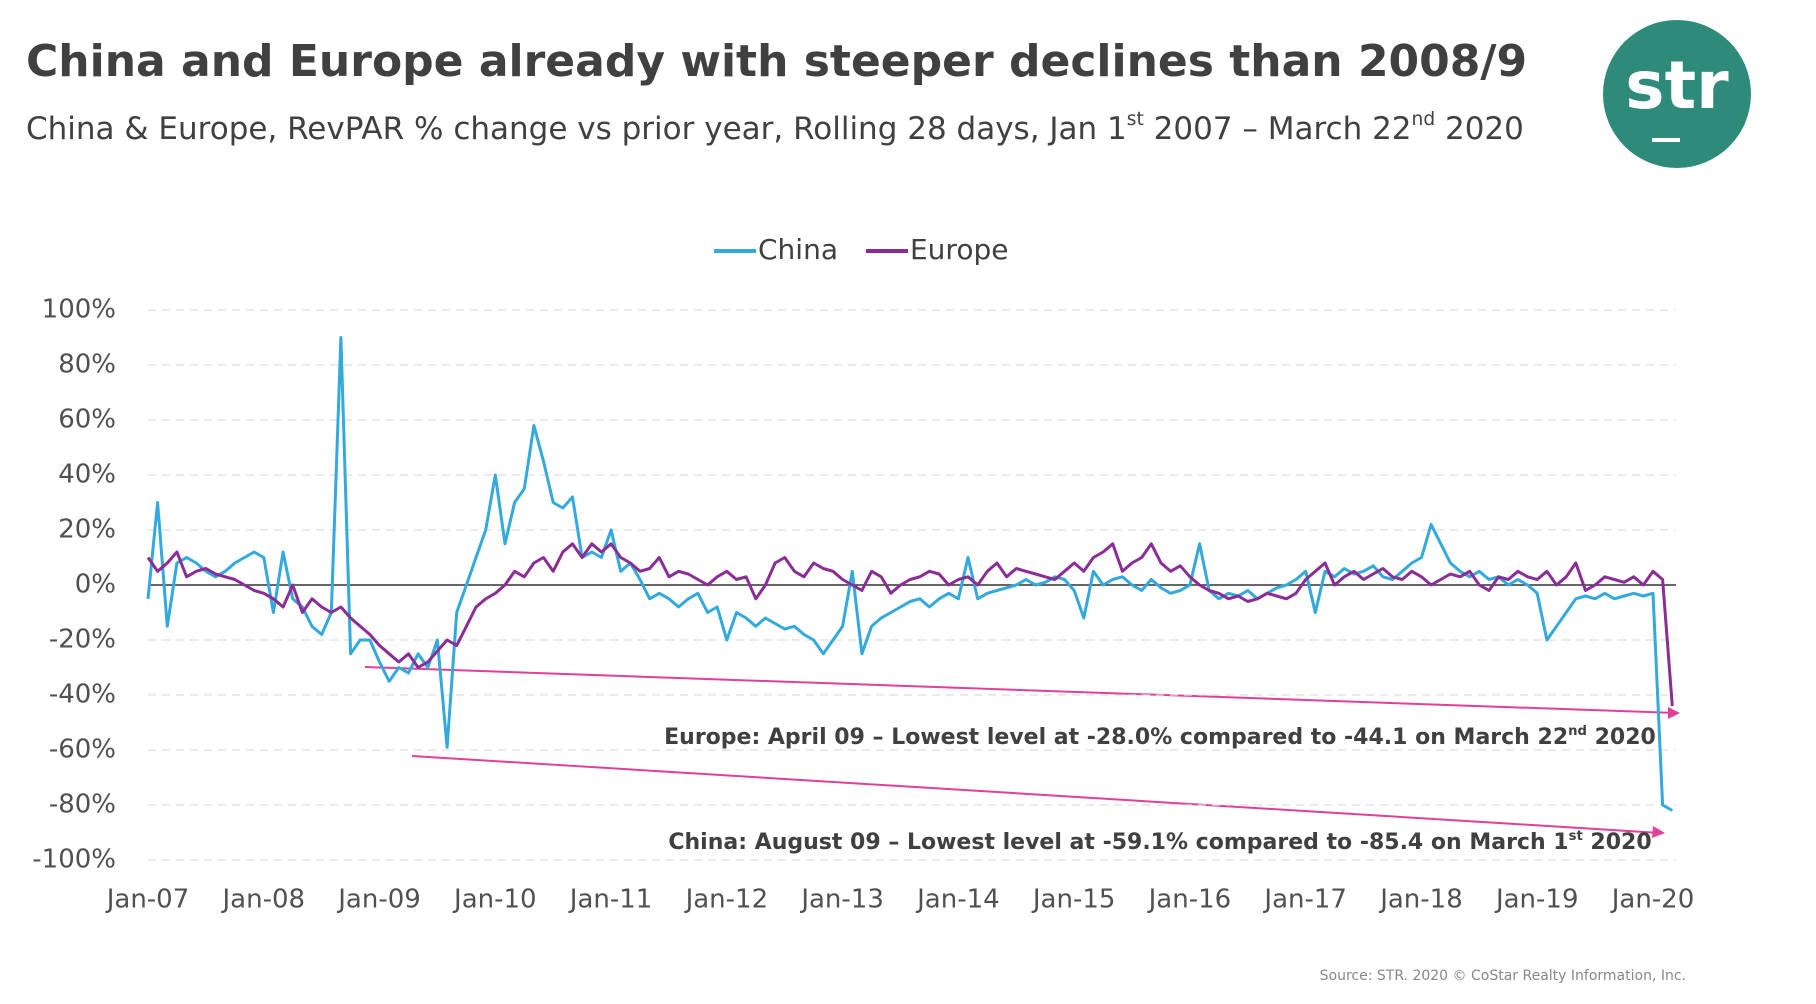  What do you see at coordinates (79, 310) in the screenshot?
I see `y-tick-label: 100%` at bounding box center [79, 310].